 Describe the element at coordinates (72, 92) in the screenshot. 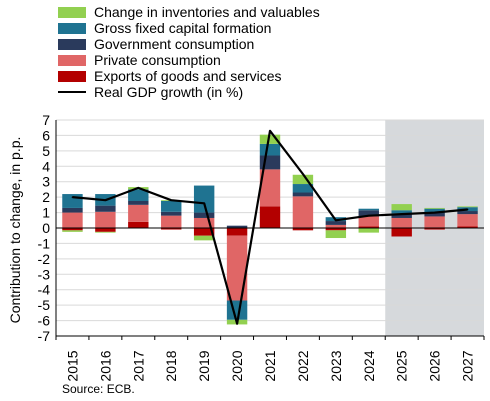

I see `legend-swatch-gdp-line` at that location.